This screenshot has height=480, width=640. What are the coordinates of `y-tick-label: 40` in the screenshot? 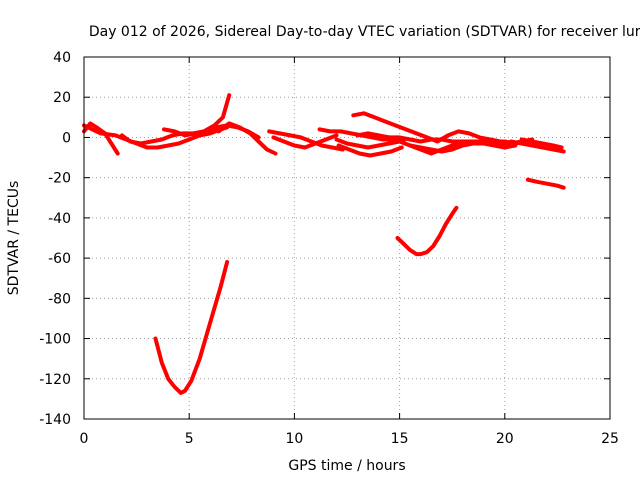 It's located at (62, 58).